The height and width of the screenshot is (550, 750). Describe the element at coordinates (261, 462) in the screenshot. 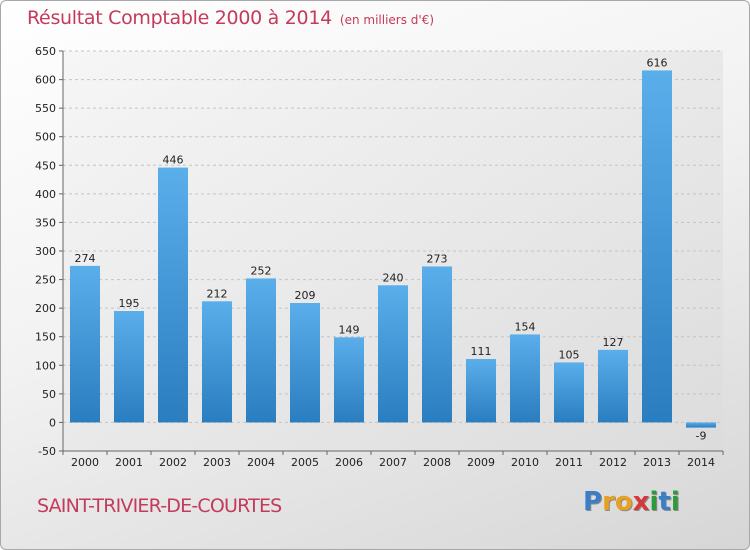

I see `x-tick-label: 2004` at that location.